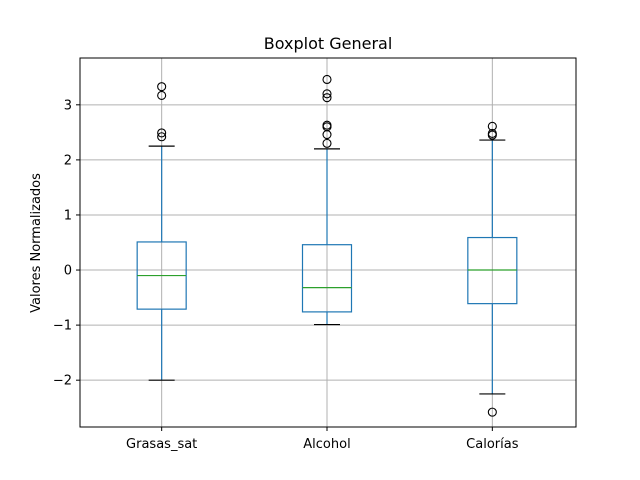 The height and width of the screenshot is (480, 640). What do you see at coordinates (66, 243) in the screenshot?
I see `y-axis-ticks: −2 −1 0 1 2 3` at bounding box center [66, 243].